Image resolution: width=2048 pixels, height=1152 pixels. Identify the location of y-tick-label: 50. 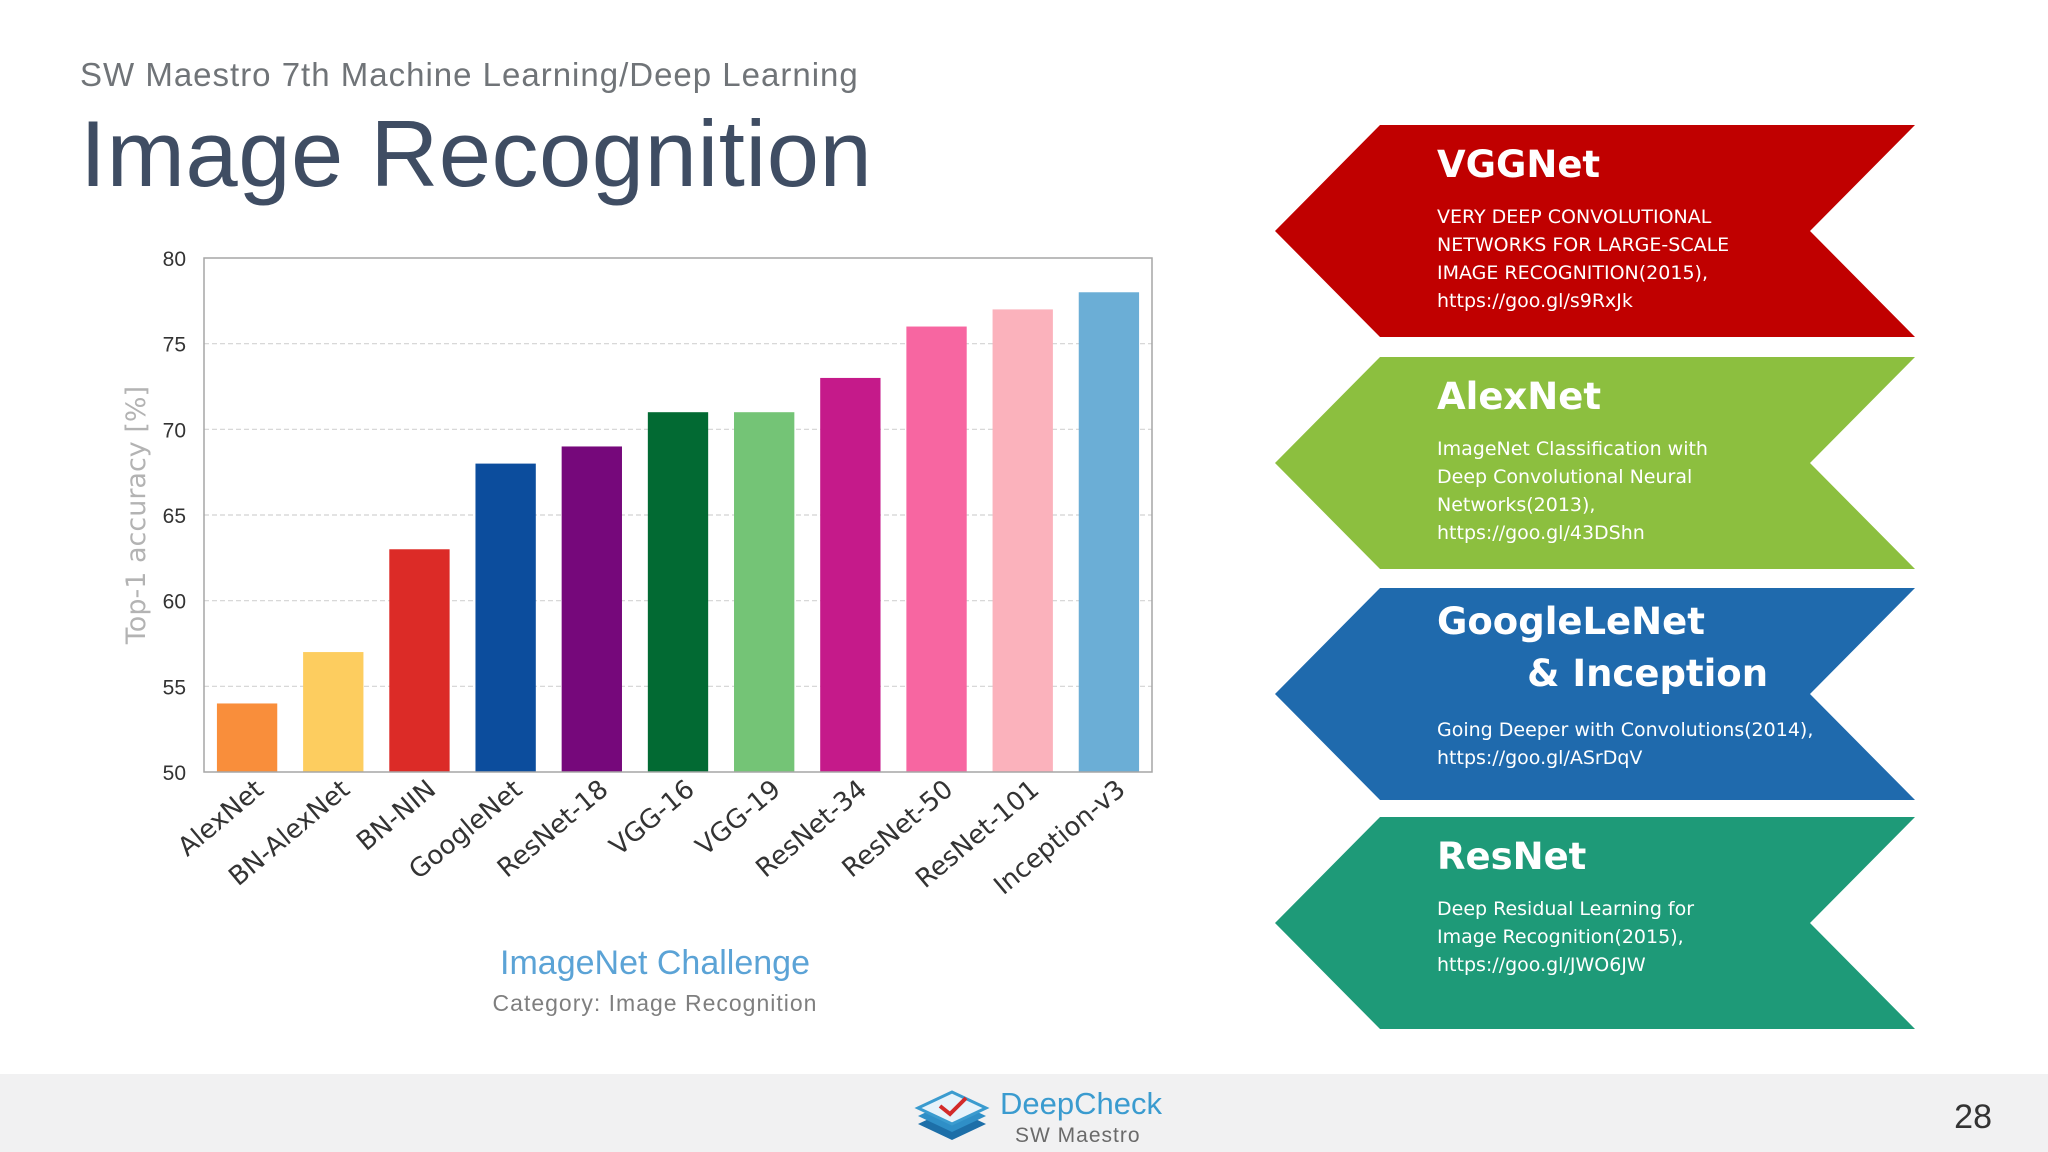
(174, 773).